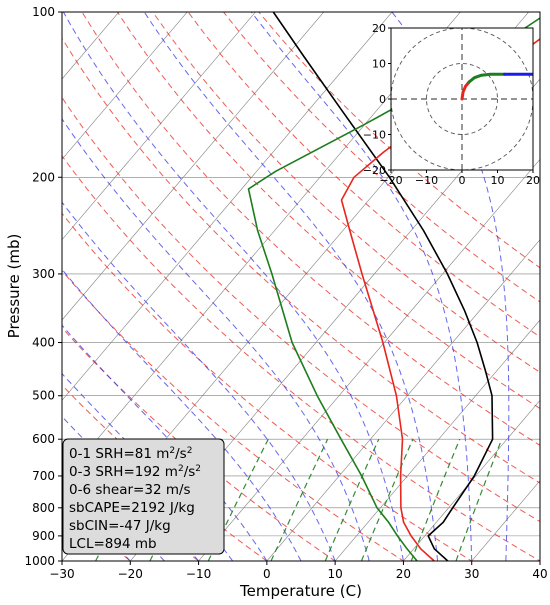 This screenshot has width=550, height=605. I want to click on hodograph-y-tick-label: 20, so click(379, 28).